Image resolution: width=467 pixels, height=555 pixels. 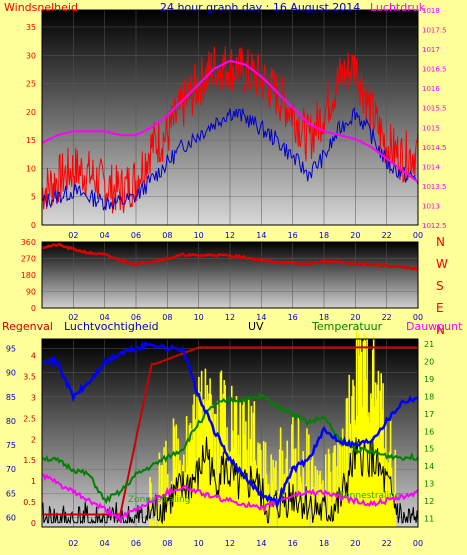 What do you see at coordinates (440, 286) in the screenshot?
I see `compass-letter-S: S` at bounding box center [440, 286].